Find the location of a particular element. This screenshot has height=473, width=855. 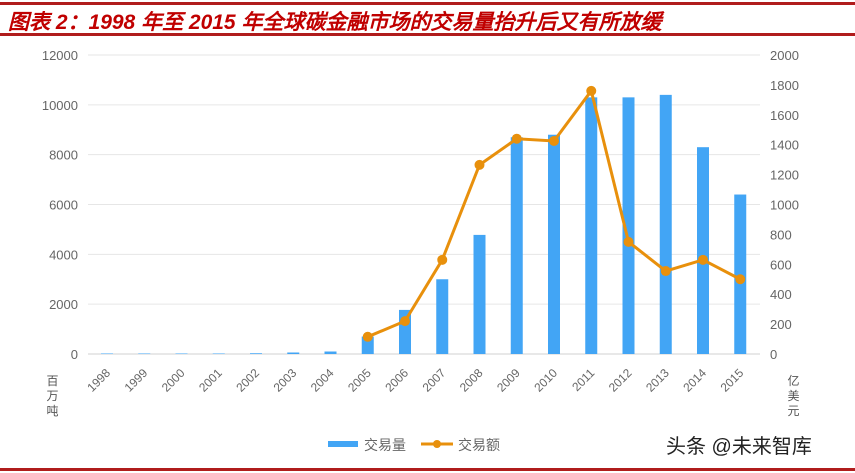

x-tick: 2014 is located at coordinates (694, 380).